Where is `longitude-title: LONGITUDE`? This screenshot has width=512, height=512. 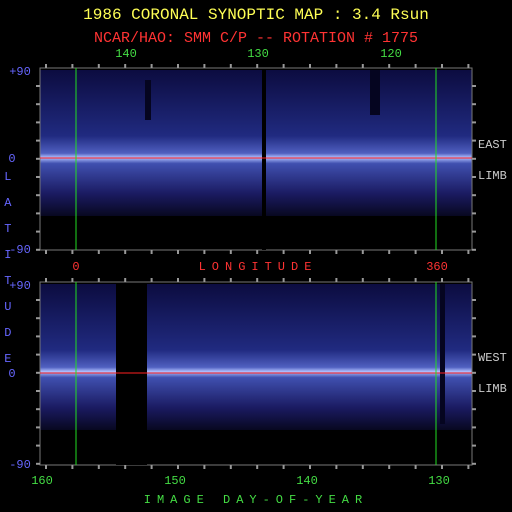
longitude-title: LONGITUDE is located at coordinates (258, 267).